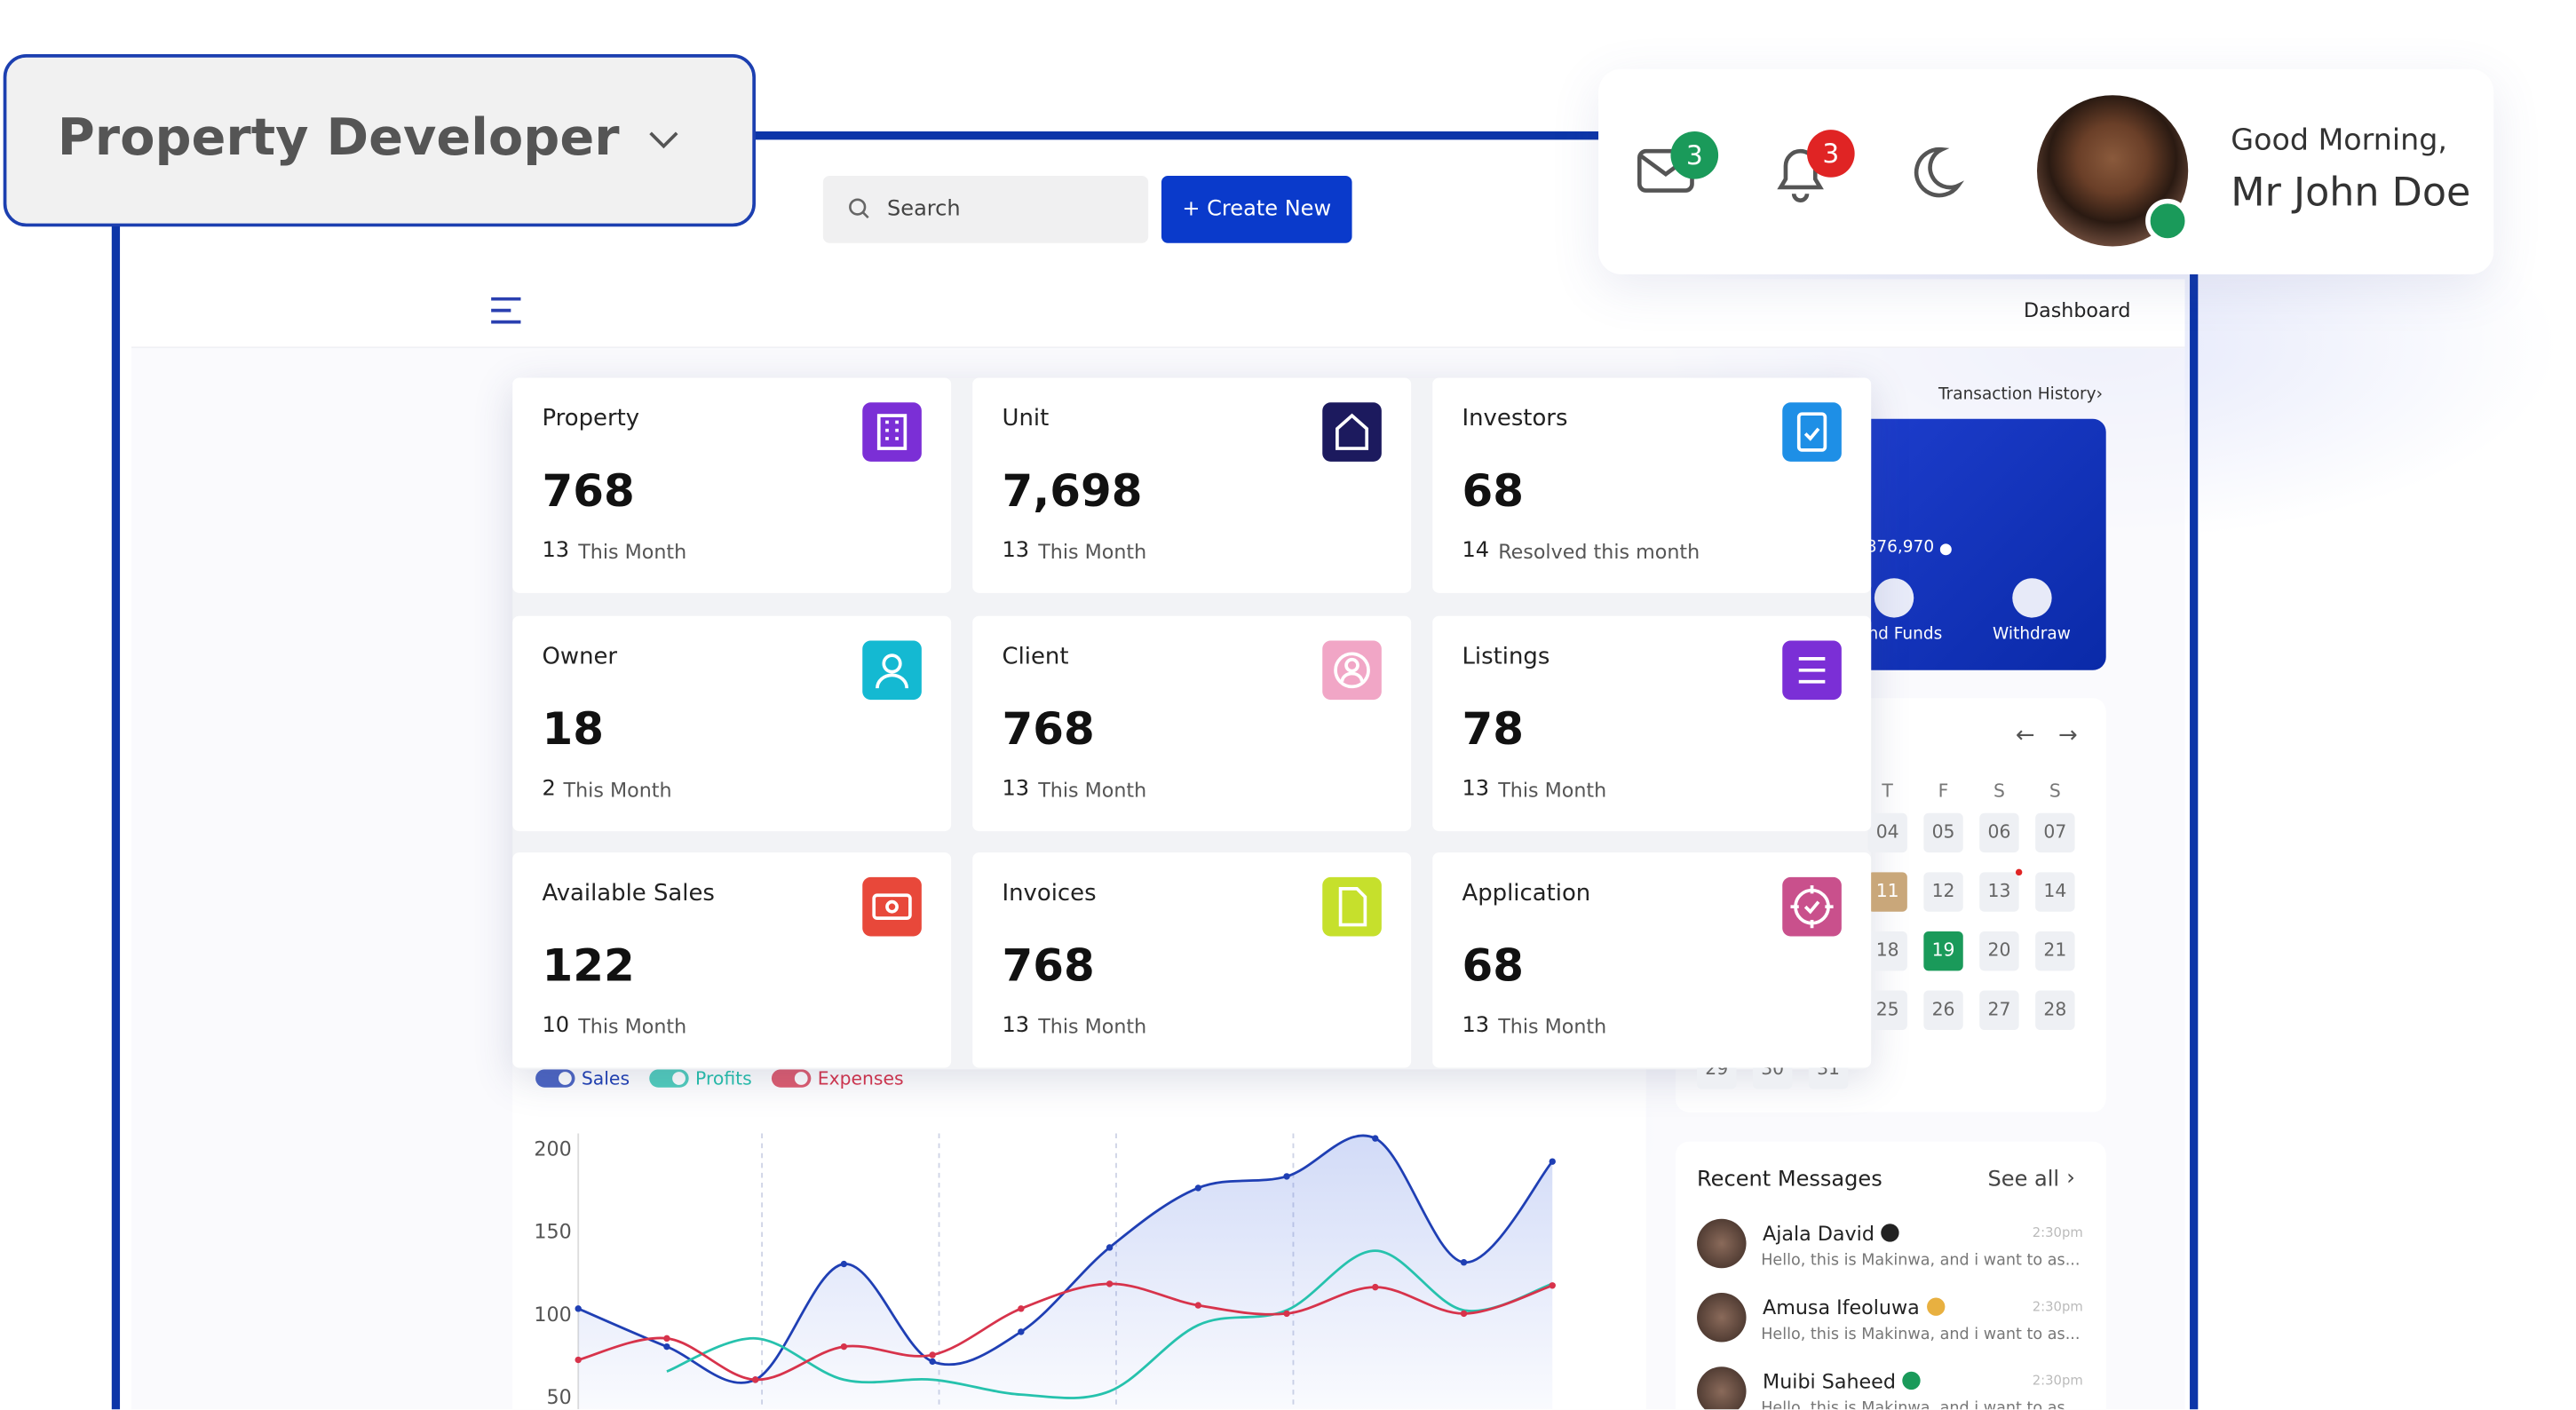 The width and height of the screenshot is (2576, 1410). I want to click on calendar-day: 20, so click(1999, 951).